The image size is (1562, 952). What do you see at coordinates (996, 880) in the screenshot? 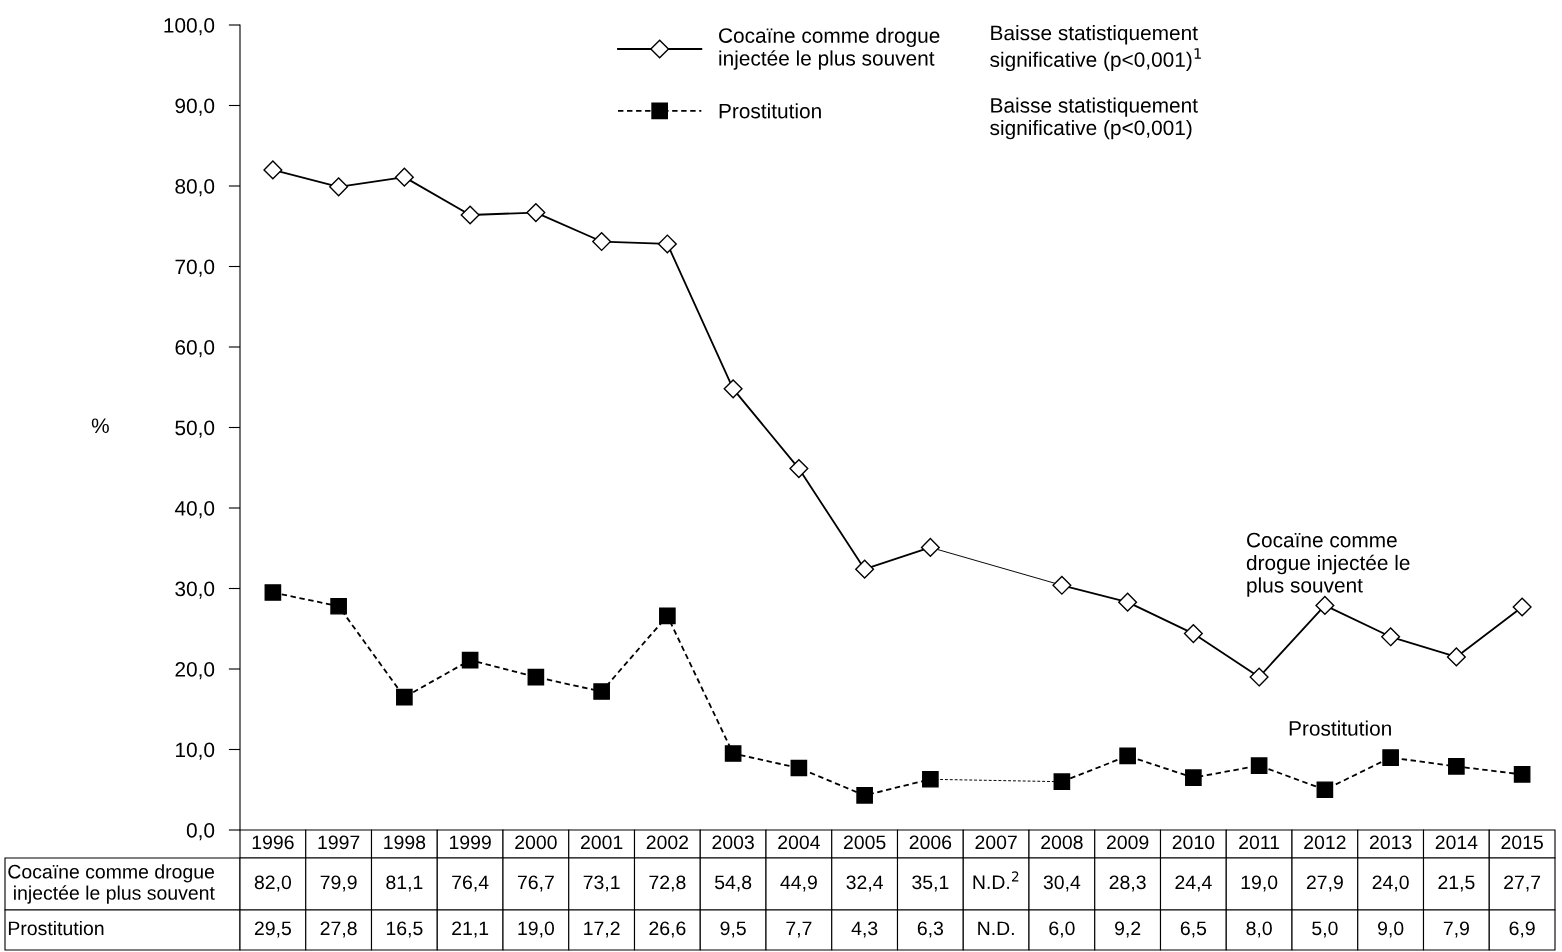
I see `text: N.D.$^{2}$` at bounding box center [996, 880].